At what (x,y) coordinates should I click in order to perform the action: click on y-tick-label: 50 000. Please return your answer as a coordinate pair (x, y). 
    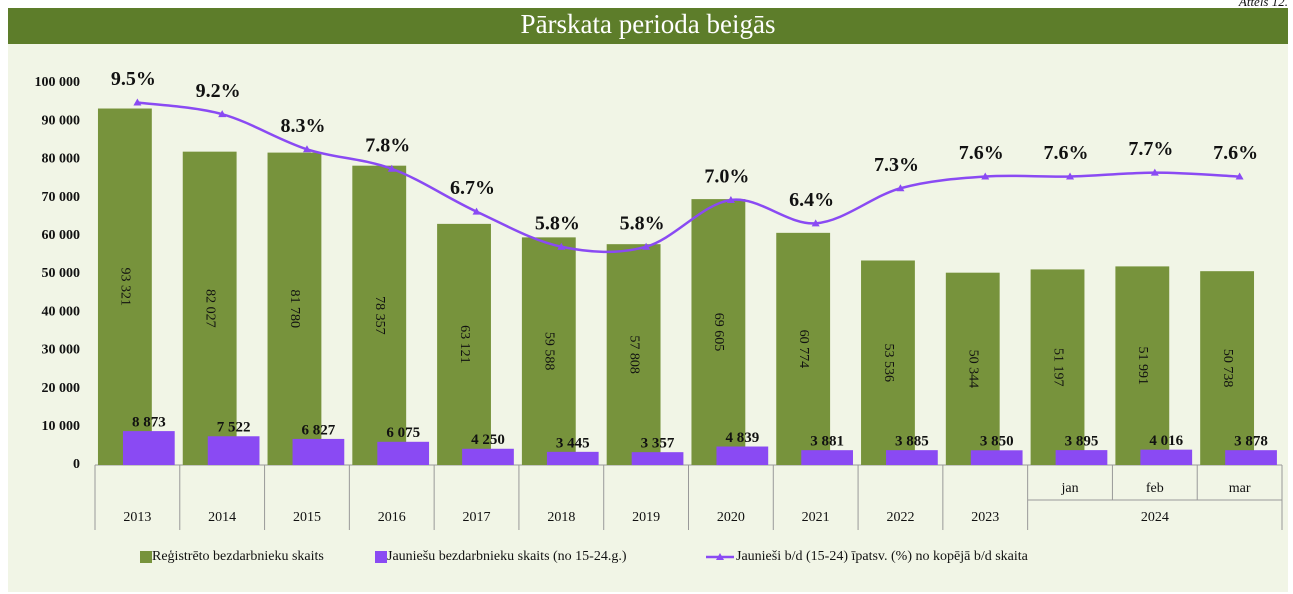
    Looking at the image, I should click on (61, 273).